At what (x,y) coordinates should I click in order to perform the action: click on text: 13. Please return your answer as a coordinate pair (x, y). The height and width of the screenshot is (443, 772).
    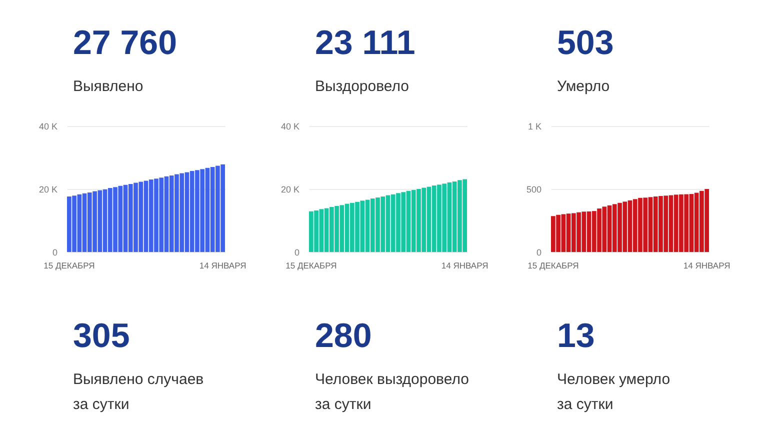
    Looking at the image, I should click on (576, 336).